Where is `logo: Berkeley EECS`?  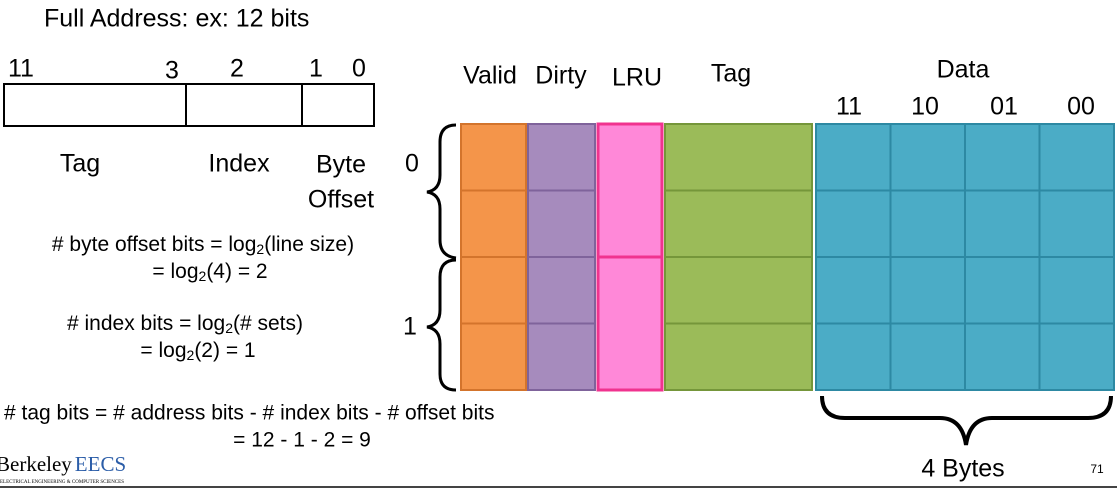
logo: Berkeley EECS is located at coordinates (63, 464).